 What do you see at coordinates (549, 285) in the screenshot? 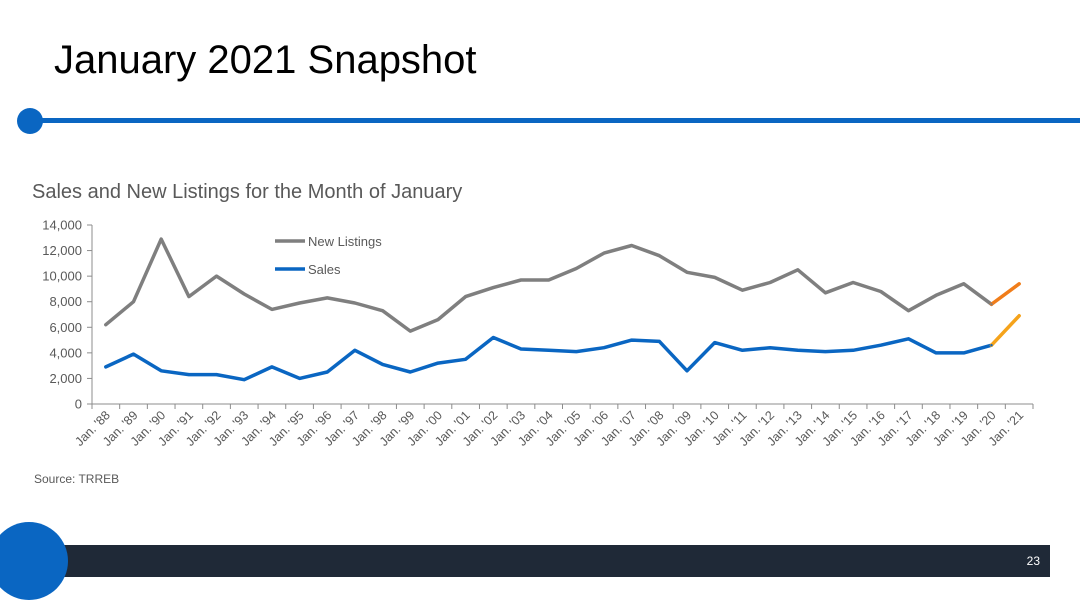
I see `series-line-new-listings` at bounding box center [549, 285].